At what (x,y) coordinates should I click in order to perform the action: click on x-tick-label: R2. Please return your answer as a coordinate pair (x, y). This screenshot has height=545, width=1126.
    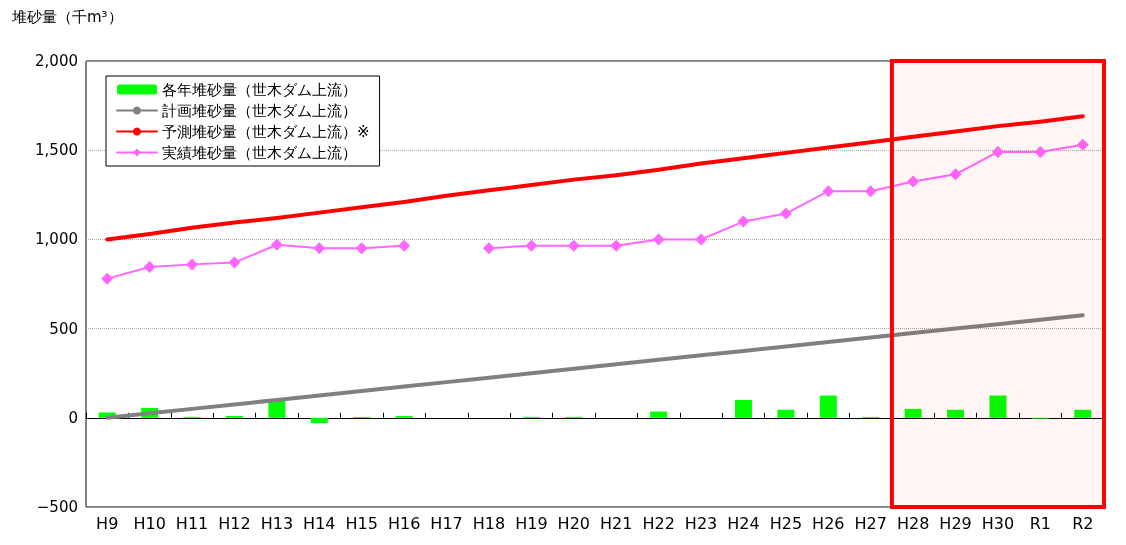
    Looking at the image, I should click on (1083, 523).